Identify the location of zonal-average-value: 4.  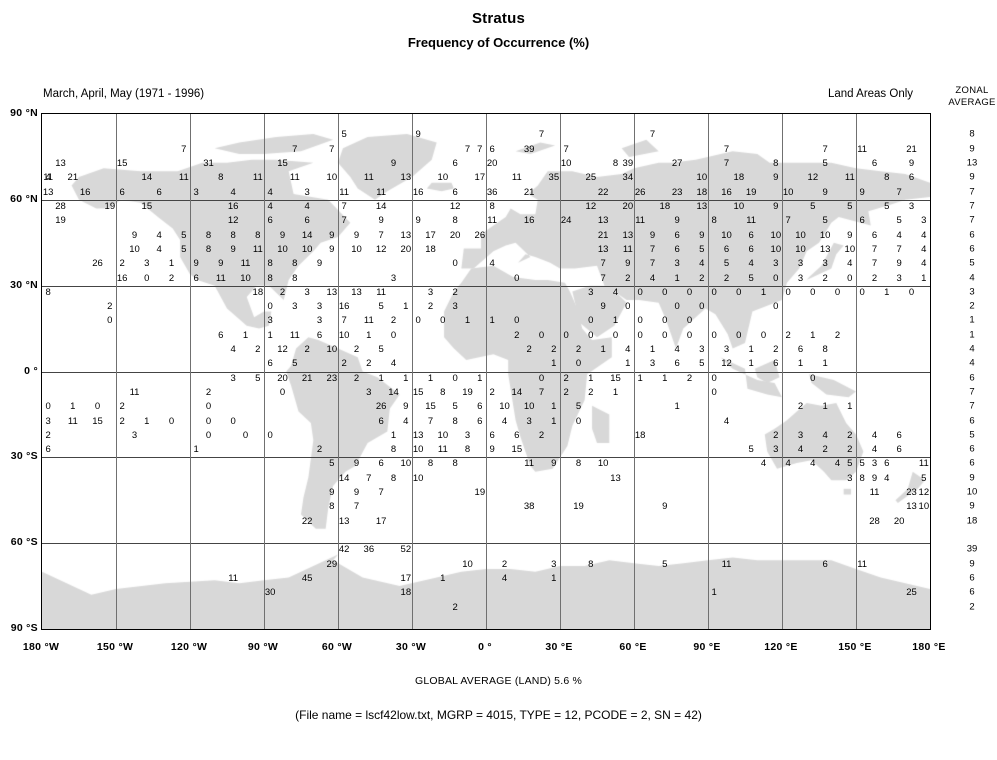
(972, 363).